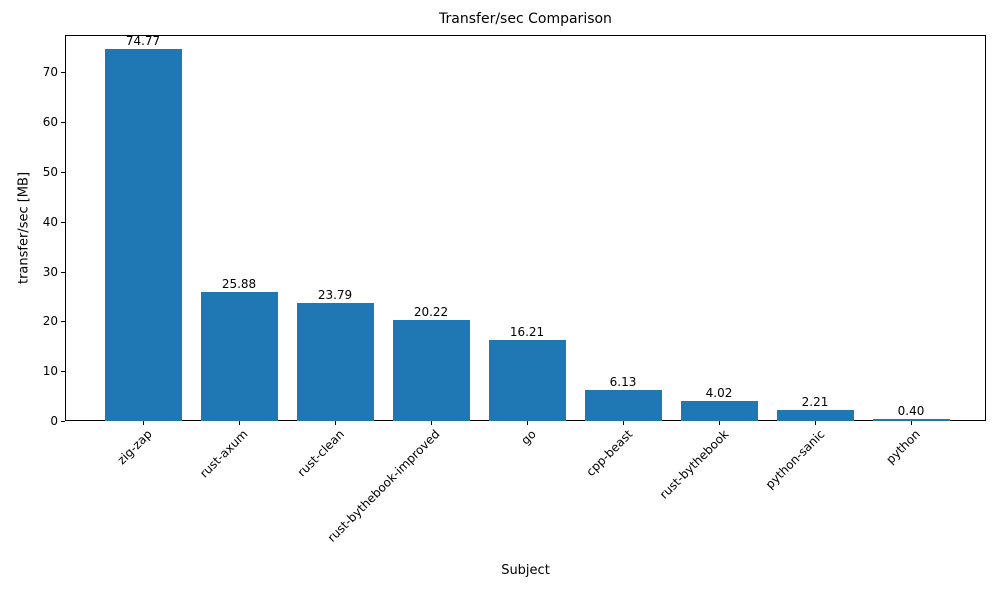 The width and height of the screenshot is (1000, 600). What do you see at coordinates (335, 294) in the screenshot?
I see `bar-value-label: 23.79` at bounding box center [335, 294].